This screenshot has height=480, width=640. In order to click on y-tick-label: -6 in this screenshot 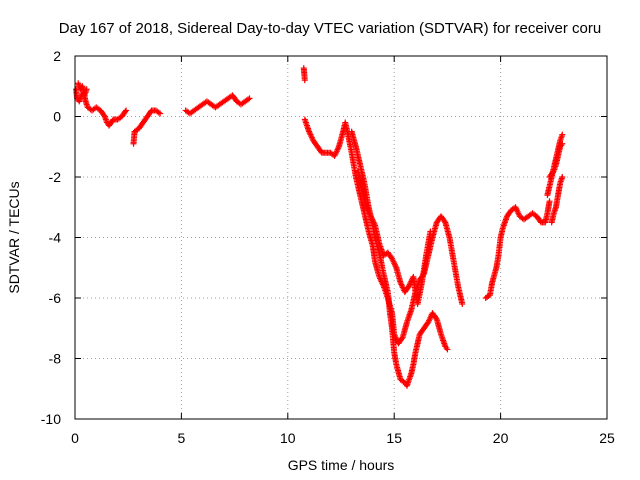, I will do `click(55, 298)`.